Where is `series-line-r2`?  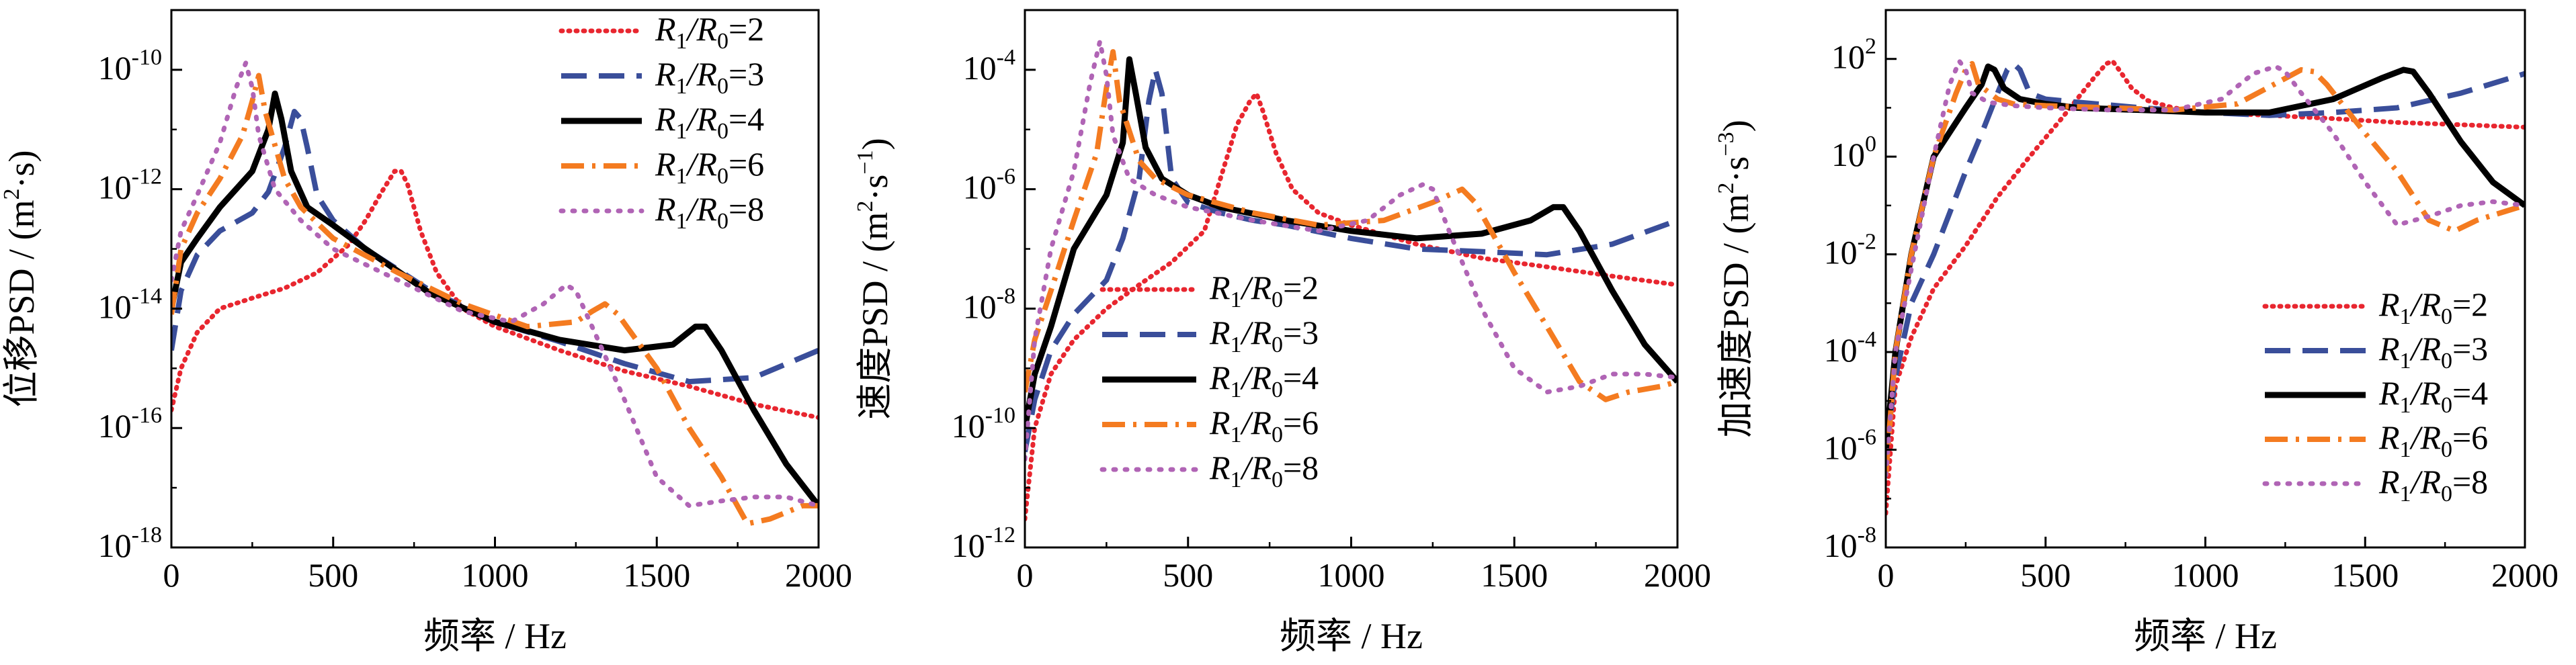 series-line-r2 is located at coordinates (495, 294).